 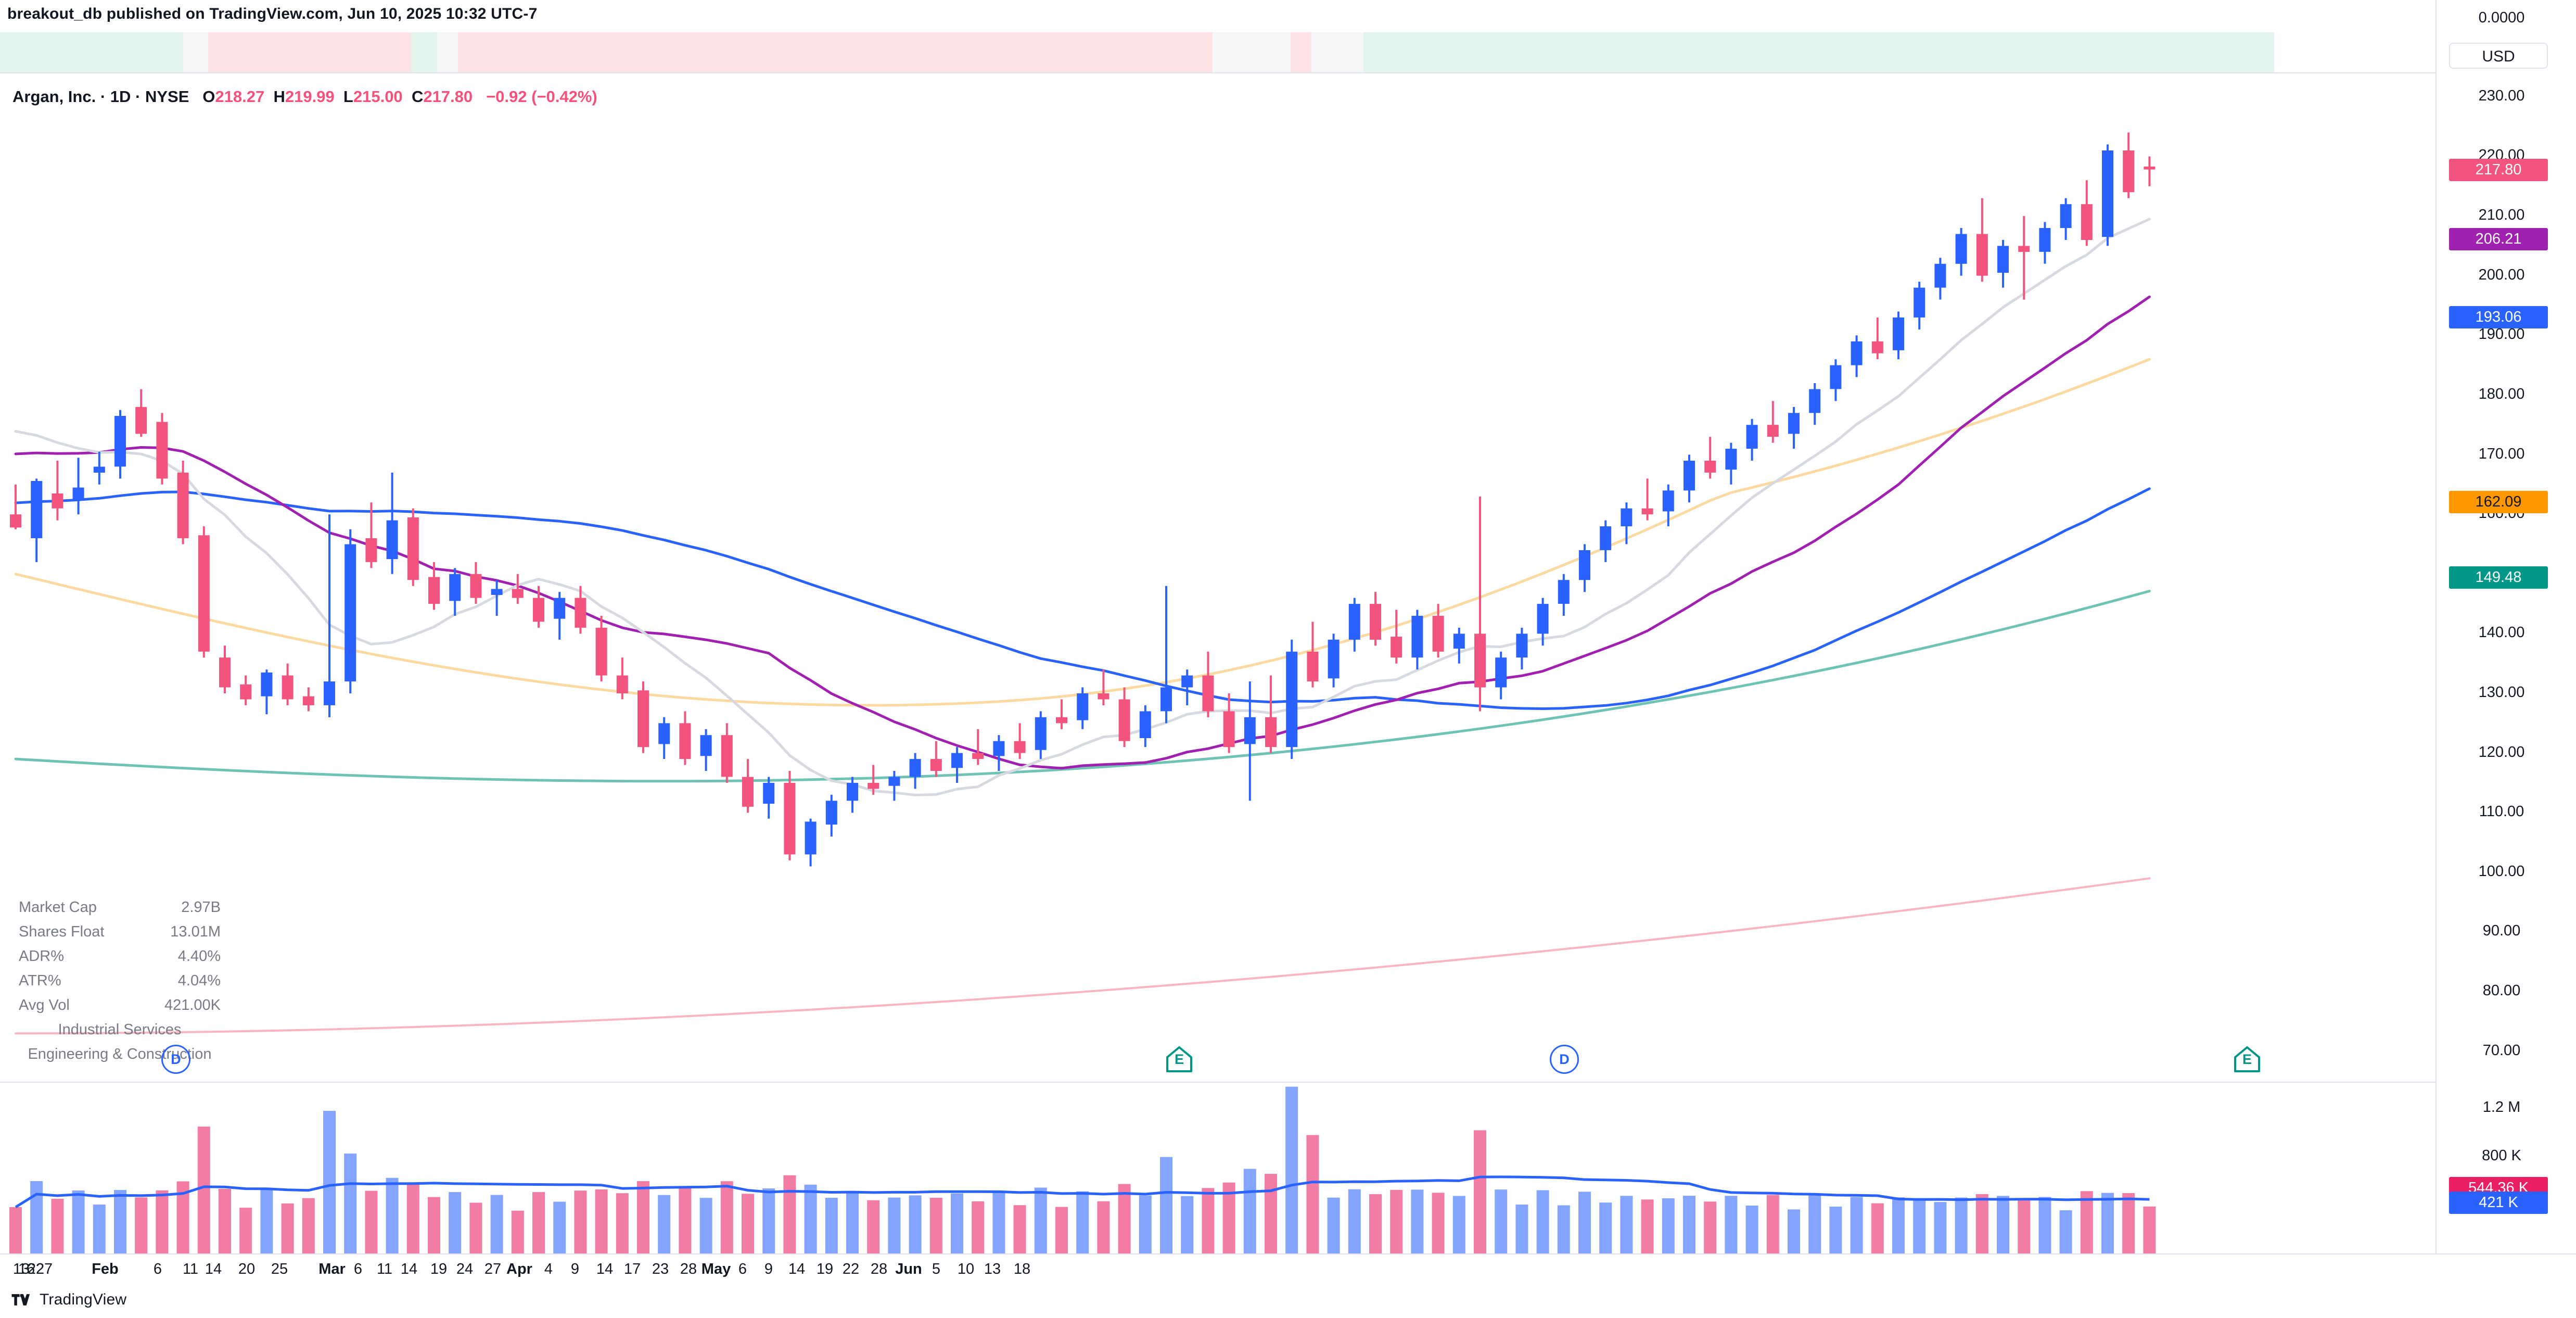 I want to click on last-price-badge: 217.80, so click(x=2498, y=170).